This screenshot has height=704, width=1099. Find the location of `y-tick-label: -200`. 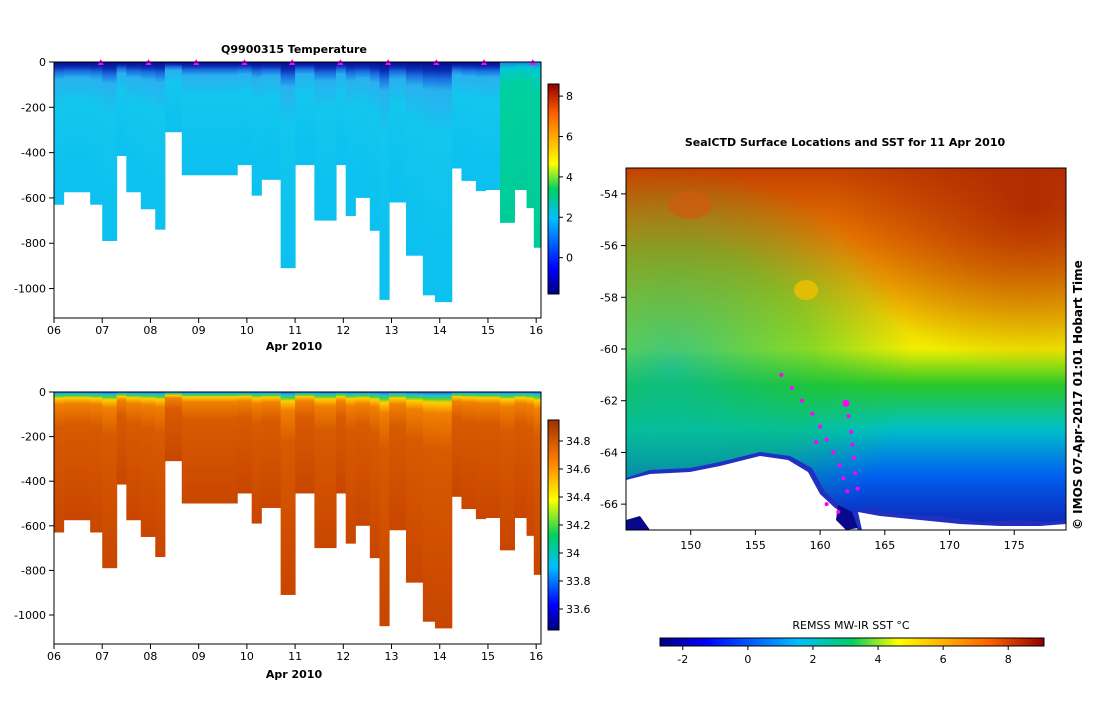

y-tick-label: -200 is located at coordinates (33, 107).